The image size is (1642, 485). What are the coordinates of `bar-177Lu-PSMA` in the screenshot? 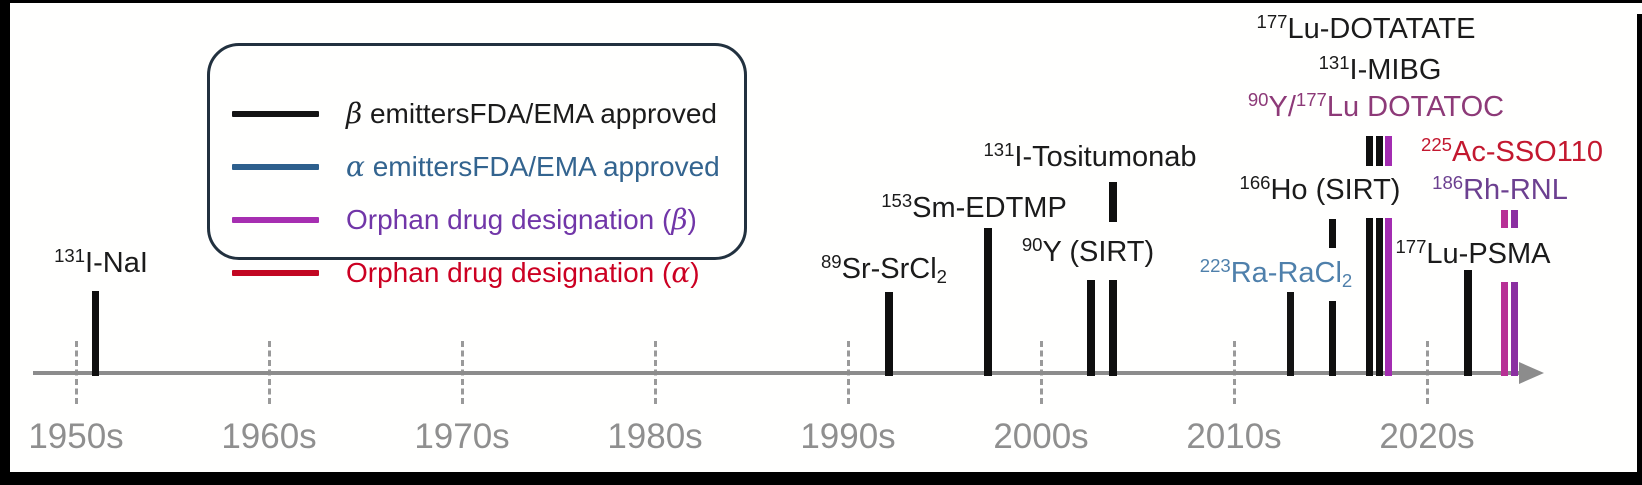 It's located at (1468, 323).